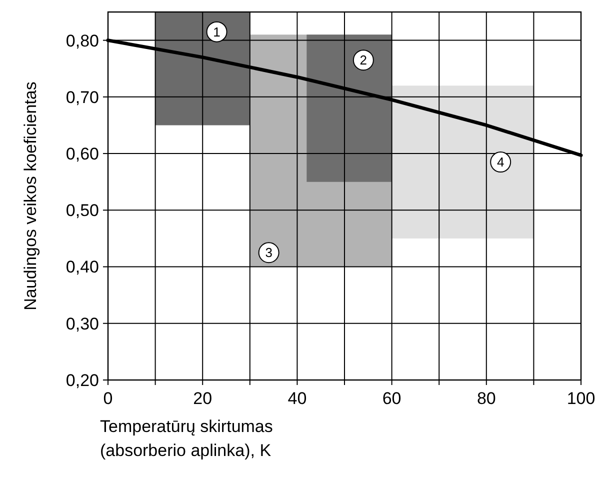  What do you see at coordinates (82, 40) in the screenshot?
I see `y-tick-label: 0,80` at bounding box center [82, 40].